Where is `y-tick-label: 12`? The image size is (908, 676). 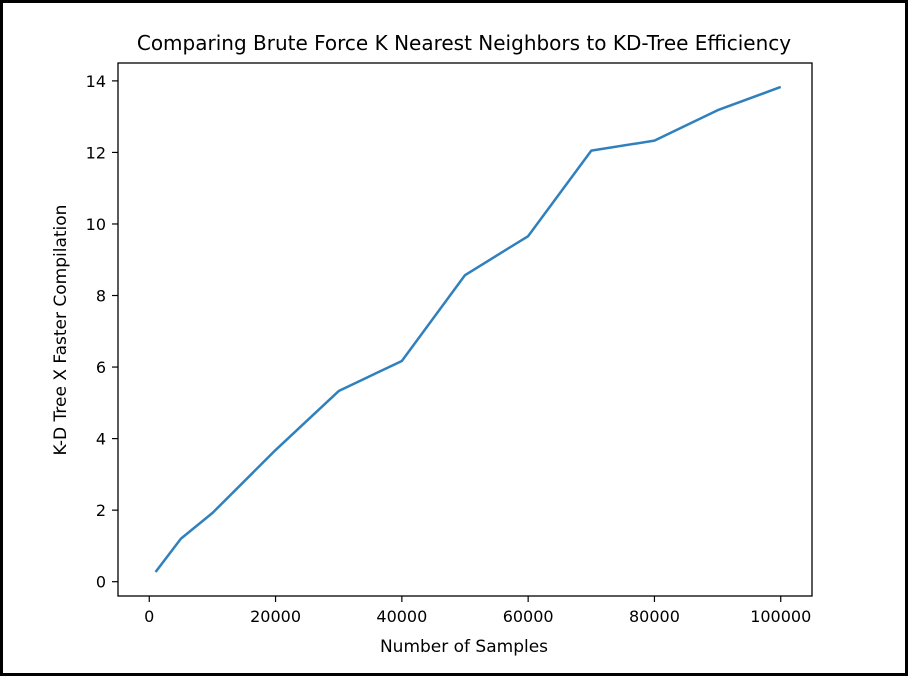
y-tick-label: 12 is located at coordinates (96, 152).